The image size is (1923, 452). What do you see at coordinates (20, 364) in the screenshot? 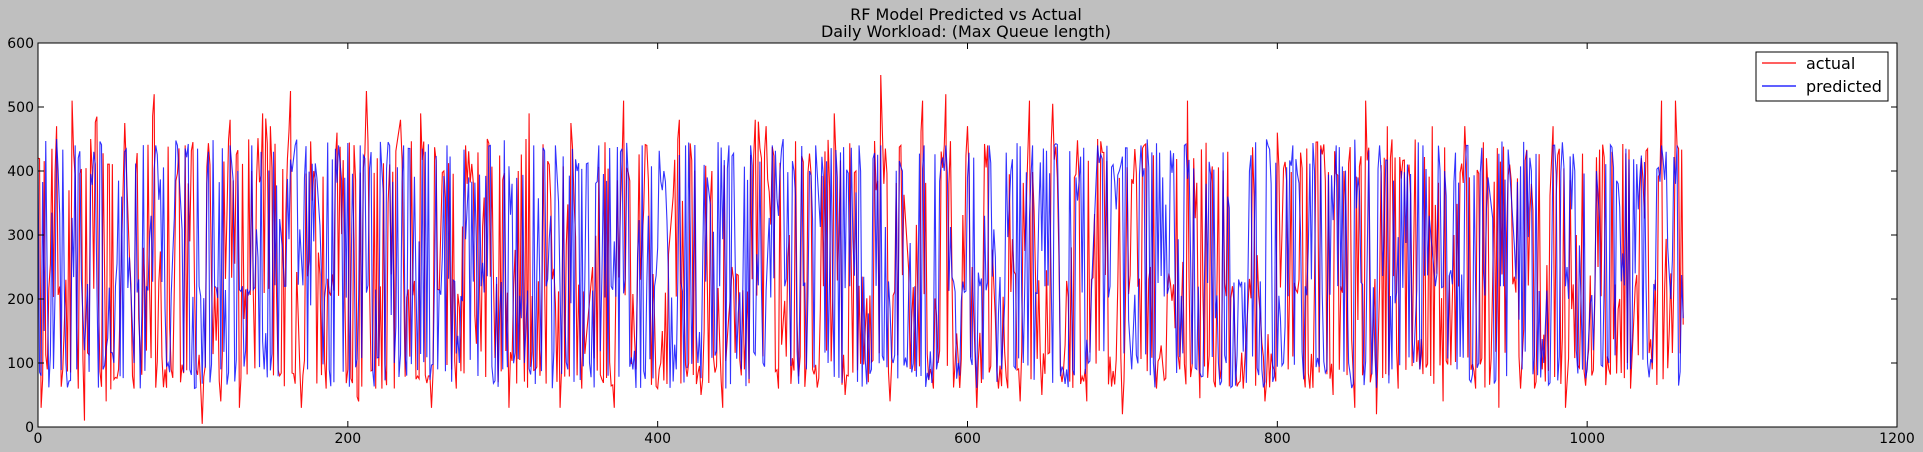
I see `y-tick-label: 100` at bounding box center [20, 364].